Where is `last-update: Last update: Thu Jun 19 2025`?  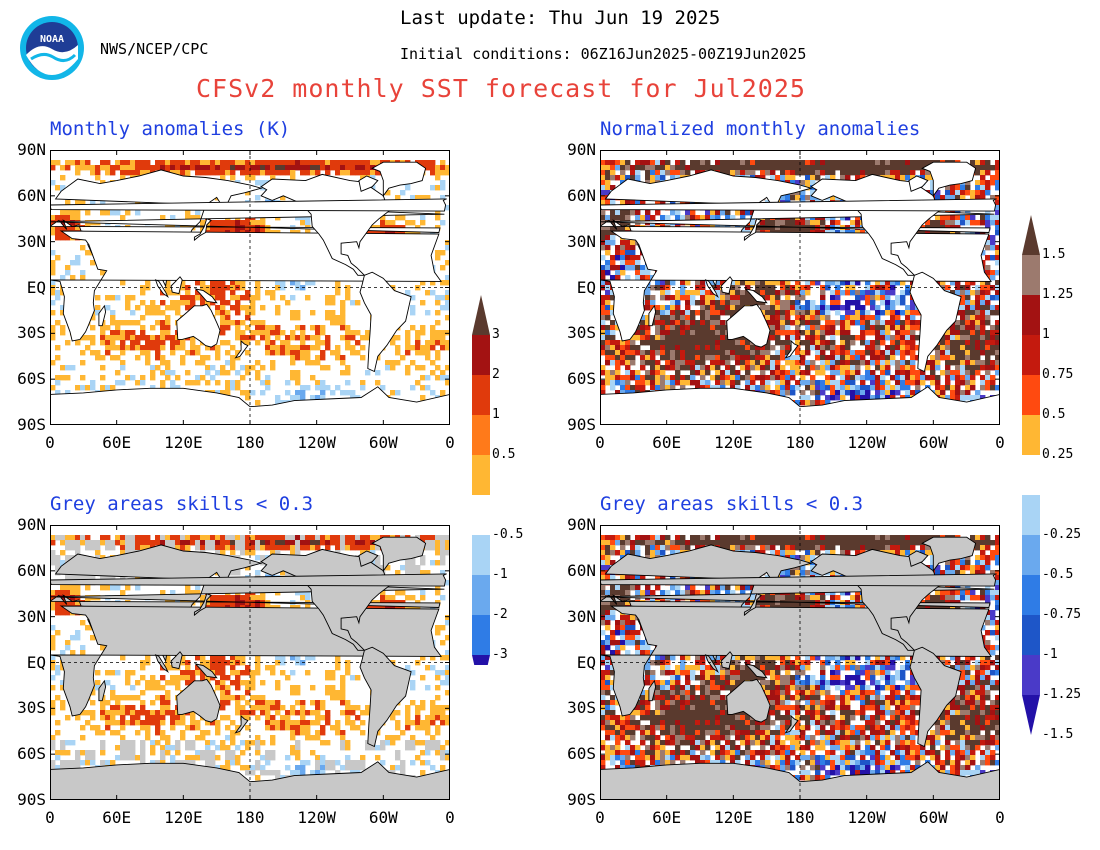 last-update: Last update: Thu Jun 19 2025 is located at coordinates (560, 18).